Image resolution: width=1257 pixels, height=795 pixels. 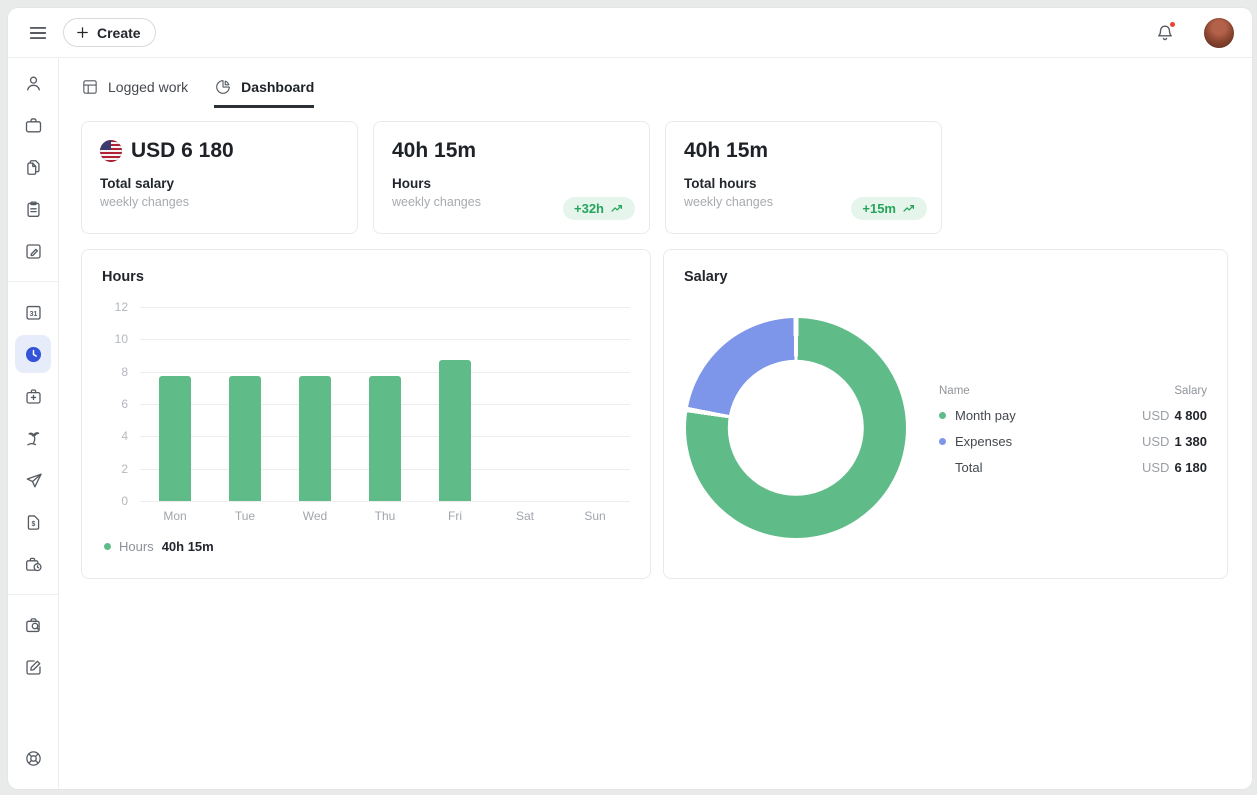 I want to click on stat-value: USD 6 180, so click(x=219, y=151).